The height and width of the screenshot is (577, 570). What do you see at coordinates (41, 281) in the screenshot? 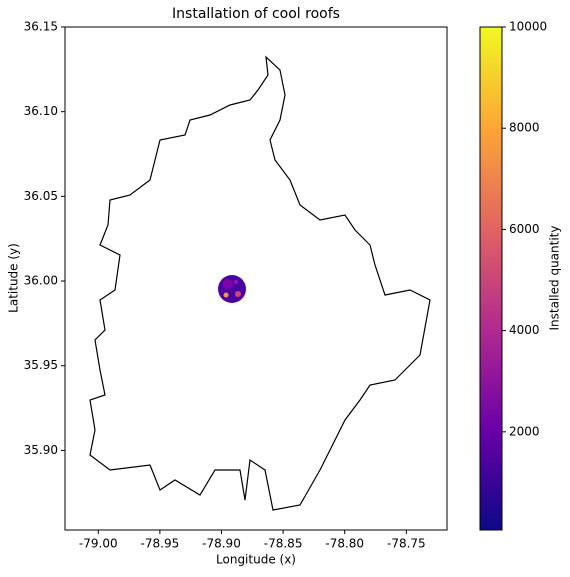
I see `y-tick-label: 36.00` at bounding box center [41, 281].